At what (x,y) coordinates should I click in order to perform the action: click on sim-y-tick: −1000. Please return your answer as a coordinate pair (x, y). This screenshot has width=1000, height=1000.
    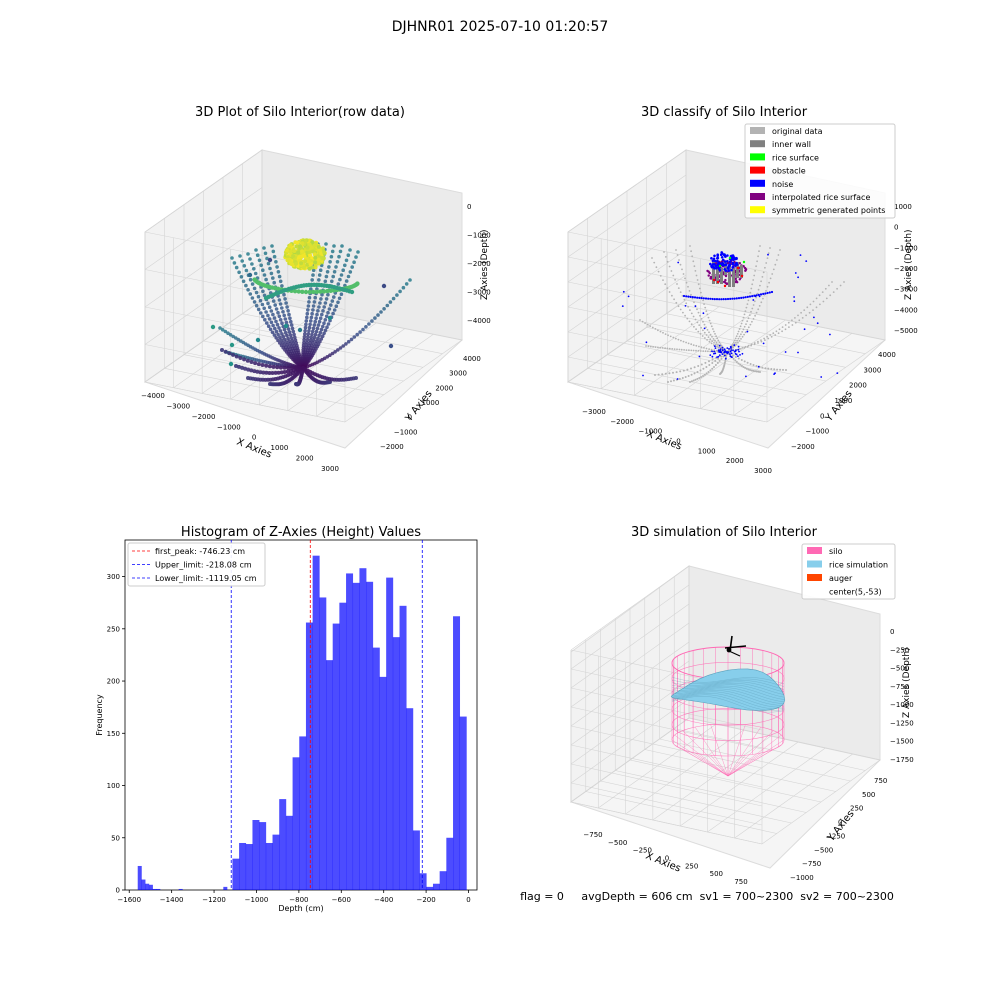
    Looking at the image, I should click on (802, 878).